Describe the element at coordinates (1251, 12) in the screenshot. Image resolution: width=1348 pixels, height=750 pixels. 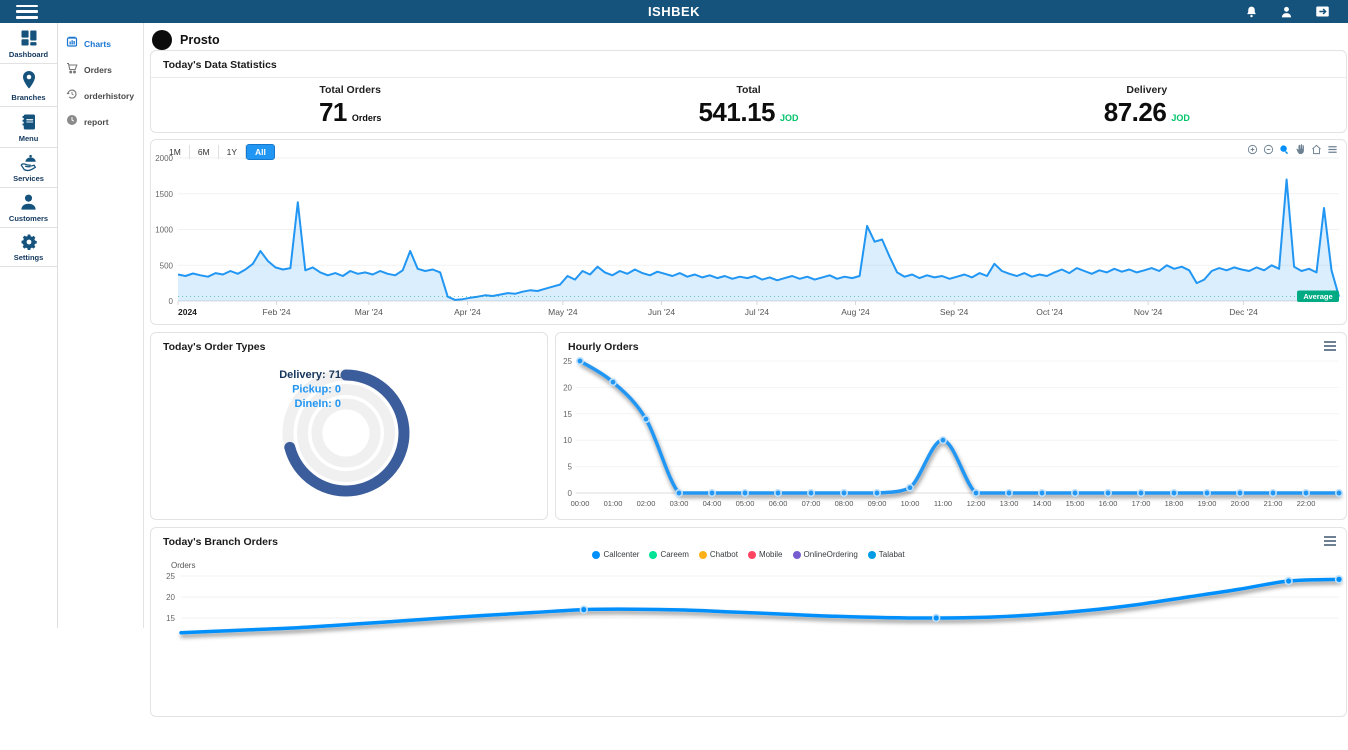
I see `bell-icon` at that location.